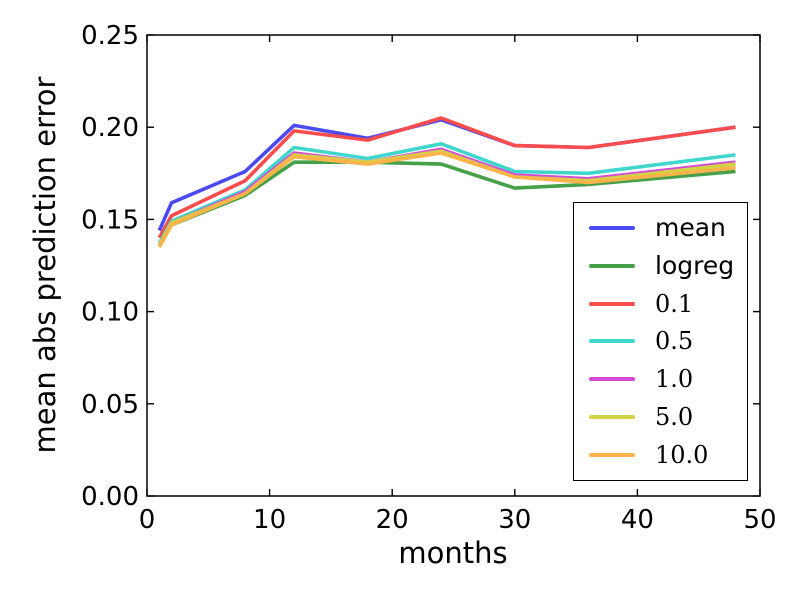  Describe the element at coordinates (110, 128) in the screenshot. I see `y-tick-label: 0.20` at that location.